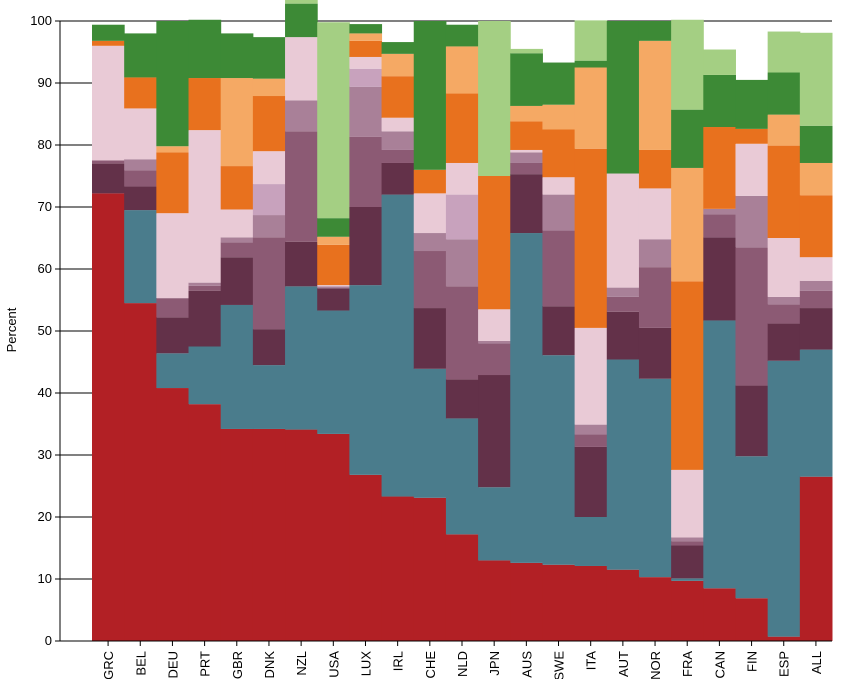  What do you see at coordinates (719, 664) in the screenshot?
I see `x-tick-label: CAN` at bounding box center [719, 664].